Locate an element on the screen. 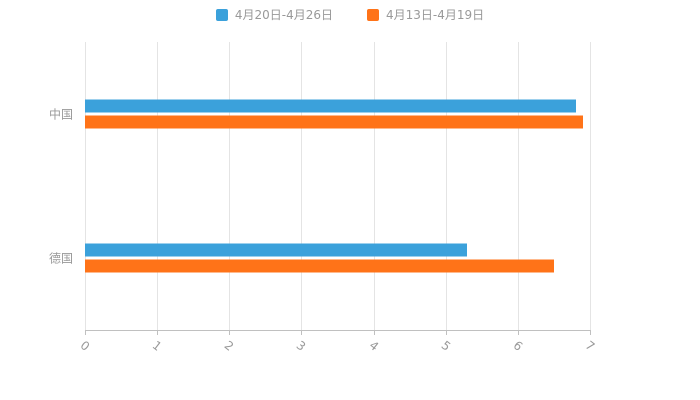  category-label: 德国 is located at coordinates (60, 258).